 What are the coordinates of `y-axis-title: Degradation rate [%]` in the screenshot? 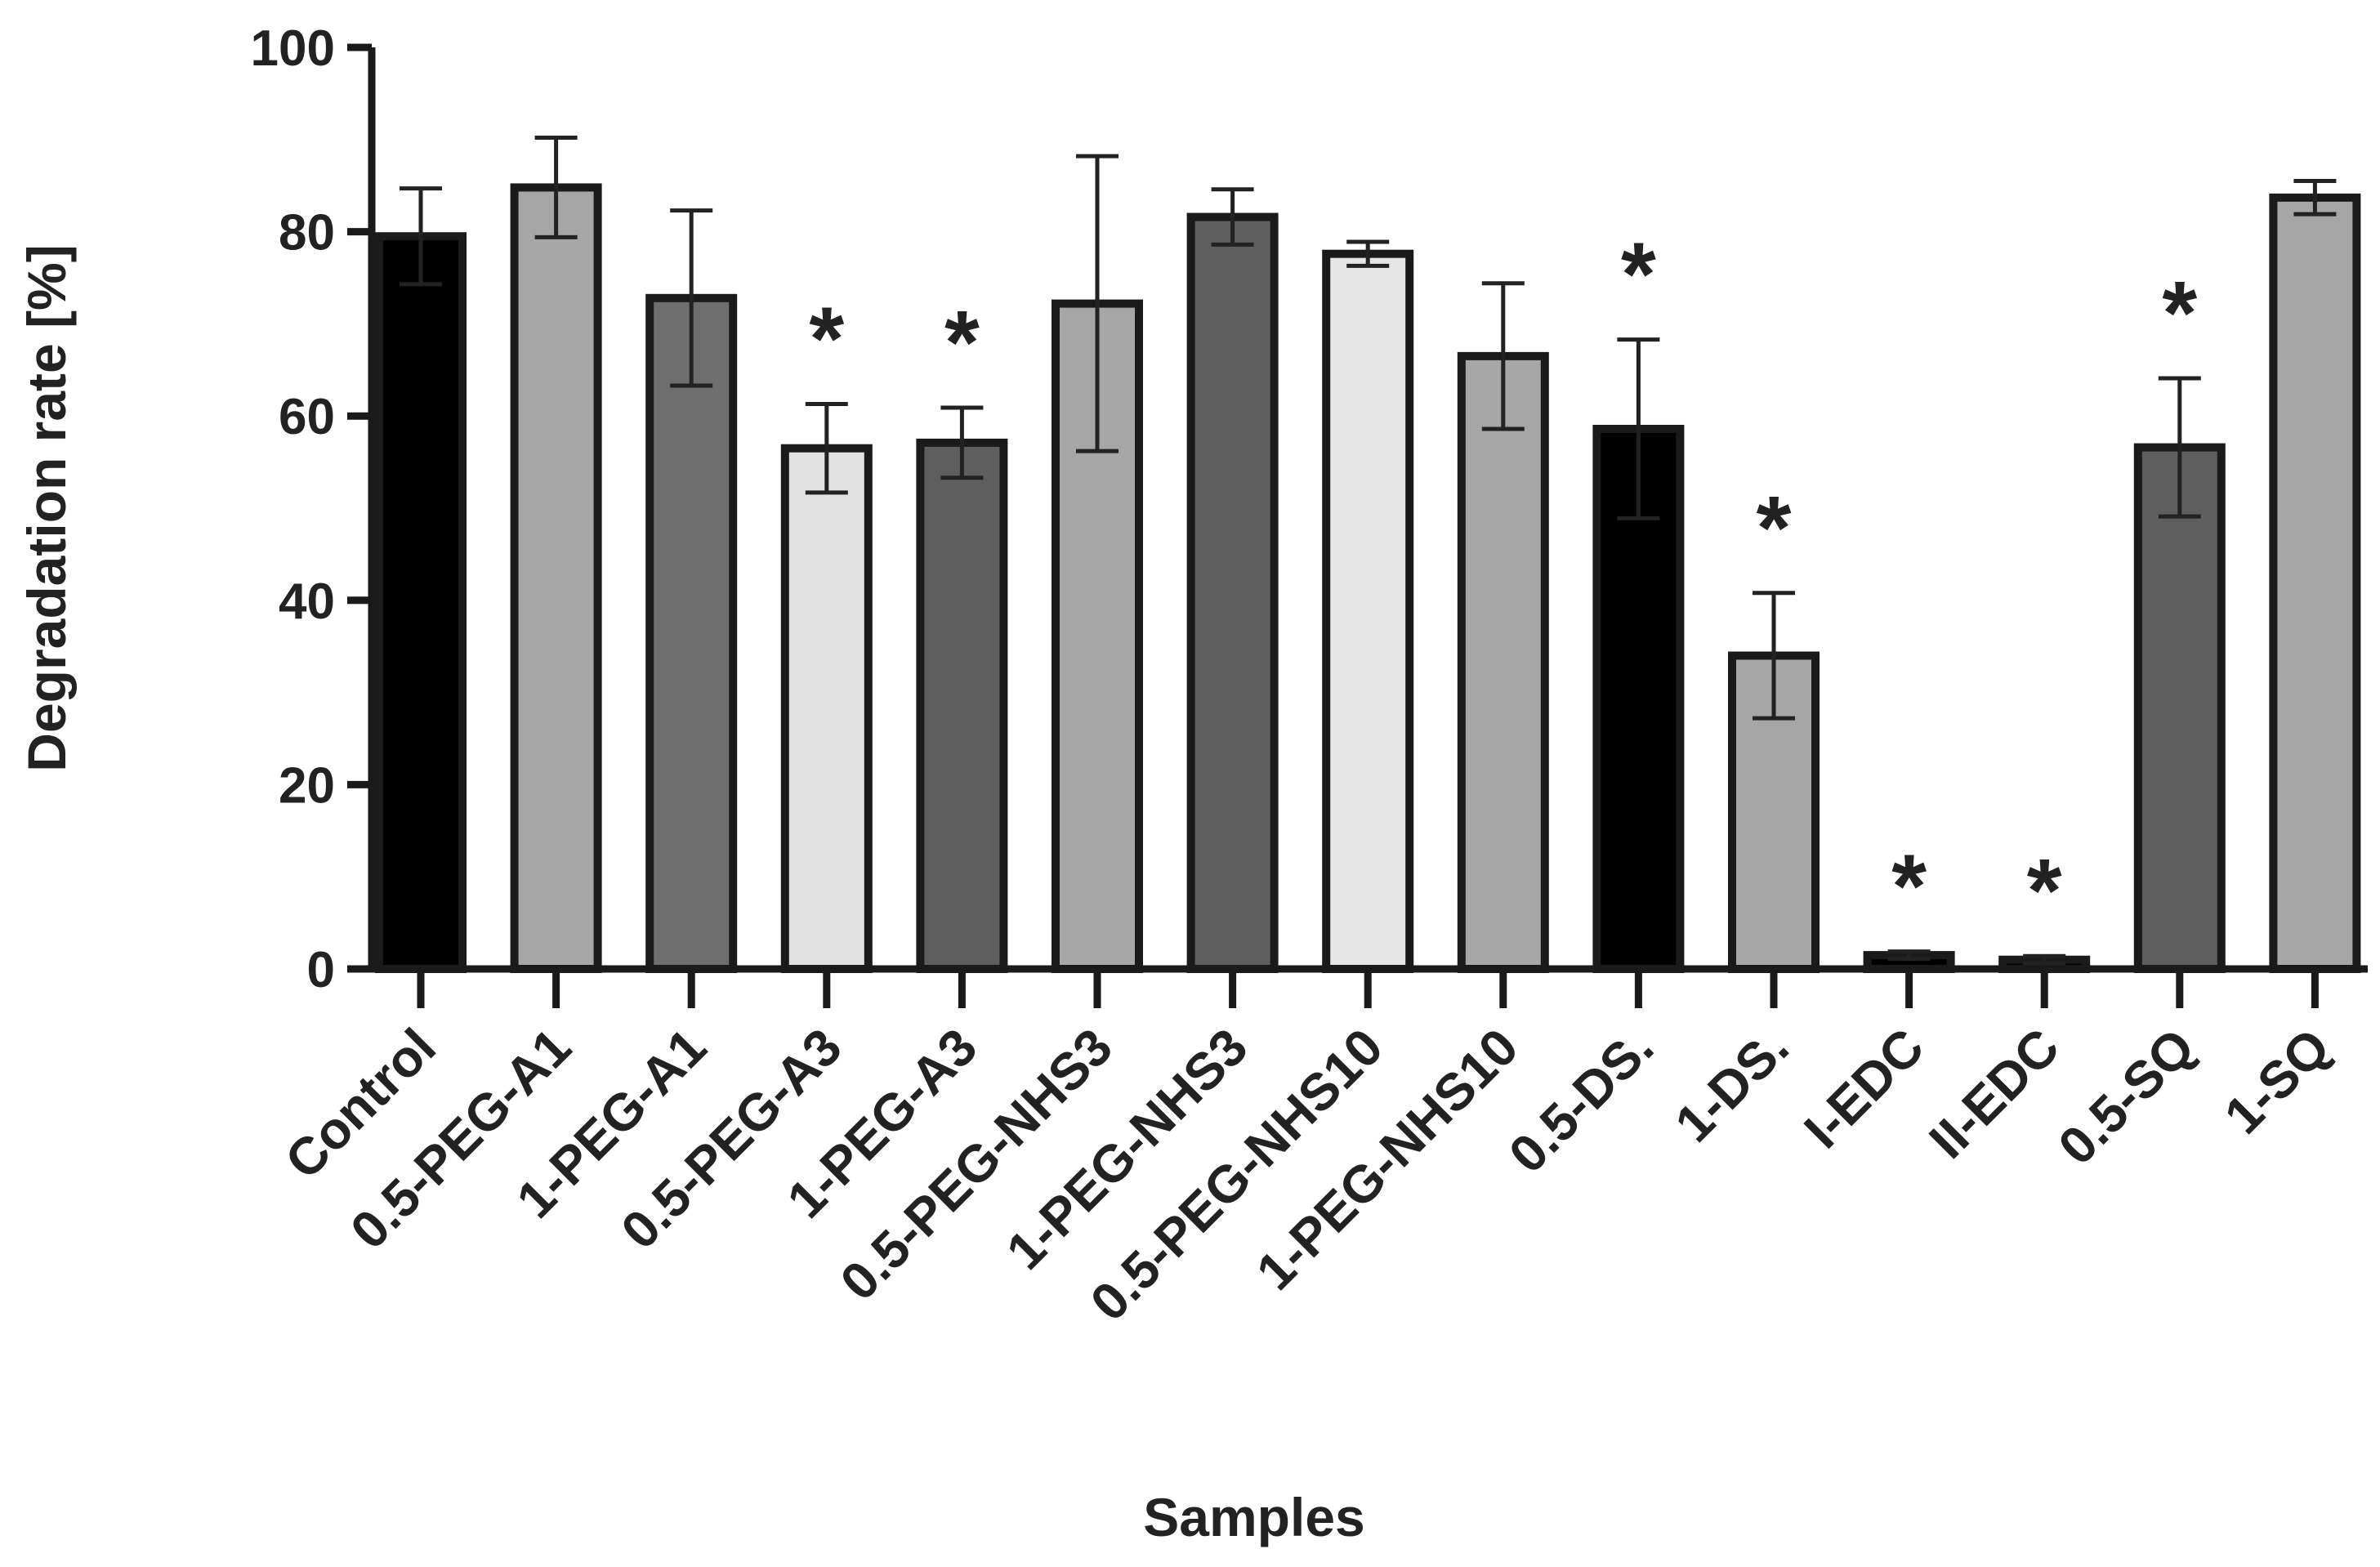 It's located at (46, 507).